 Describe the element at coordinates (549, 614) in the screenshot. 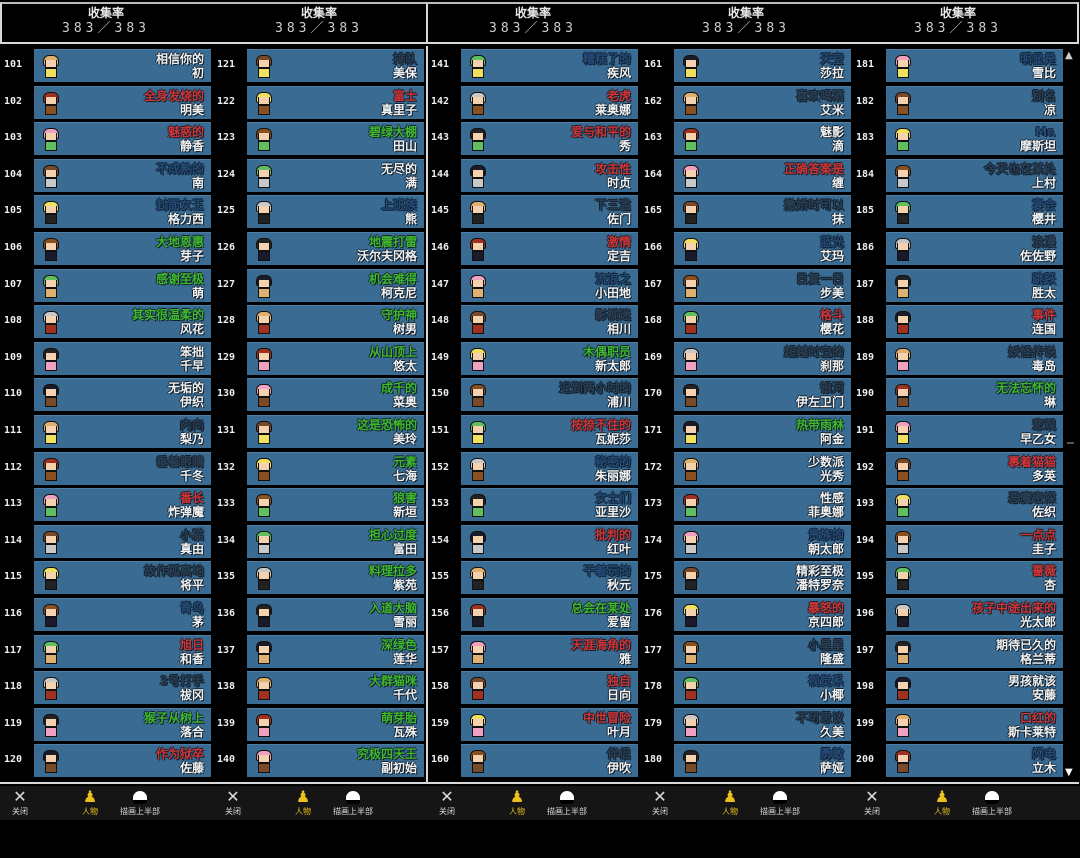

I see `character-card: 总会在某处 爱留` at that location.